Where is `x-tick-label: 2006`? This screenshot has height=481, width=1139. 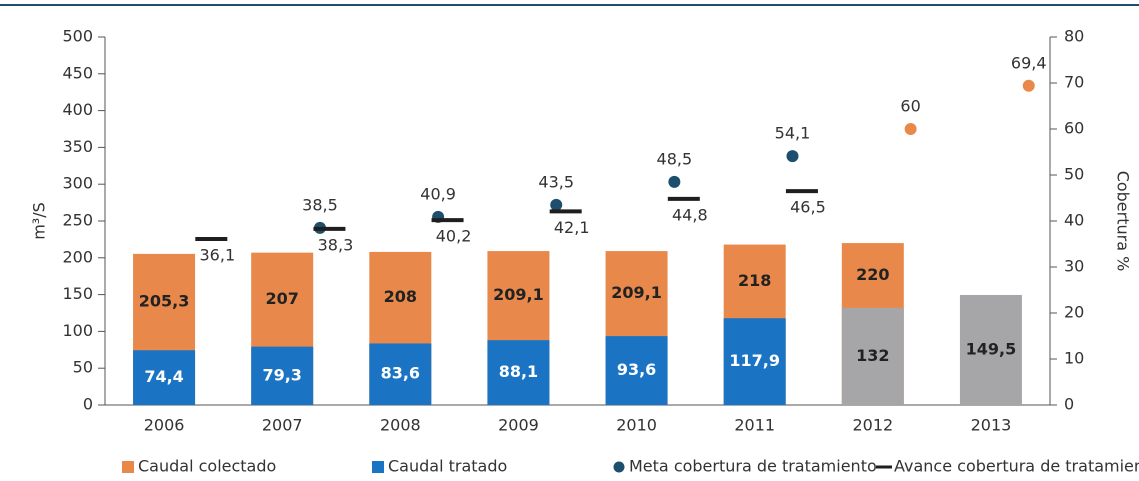
x-tick-label: 2006 is located at coordinates (164, 425).